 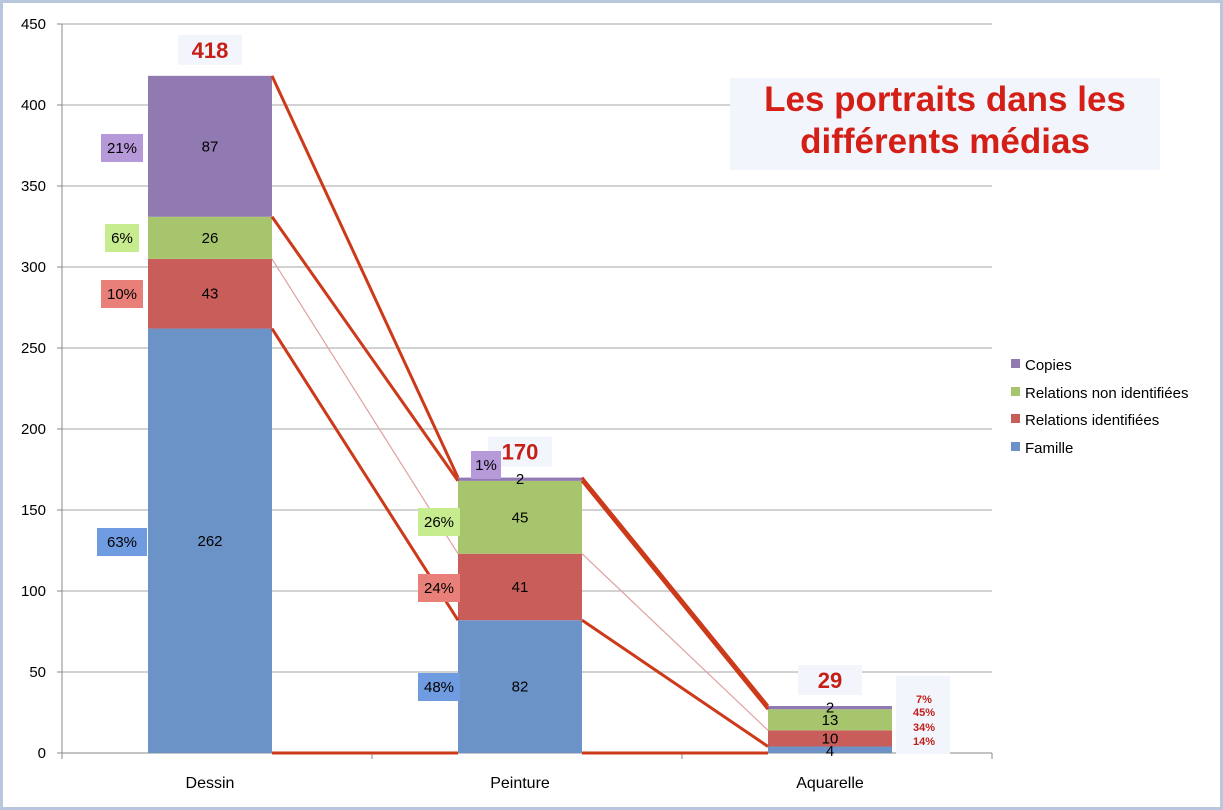 I want to click on data-label: 43, so click(x=210, y=294).